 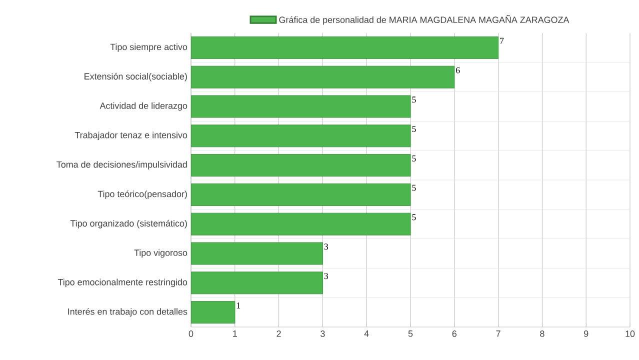 I want to click on x-tick-label: 6, so click(x=454, y=333).